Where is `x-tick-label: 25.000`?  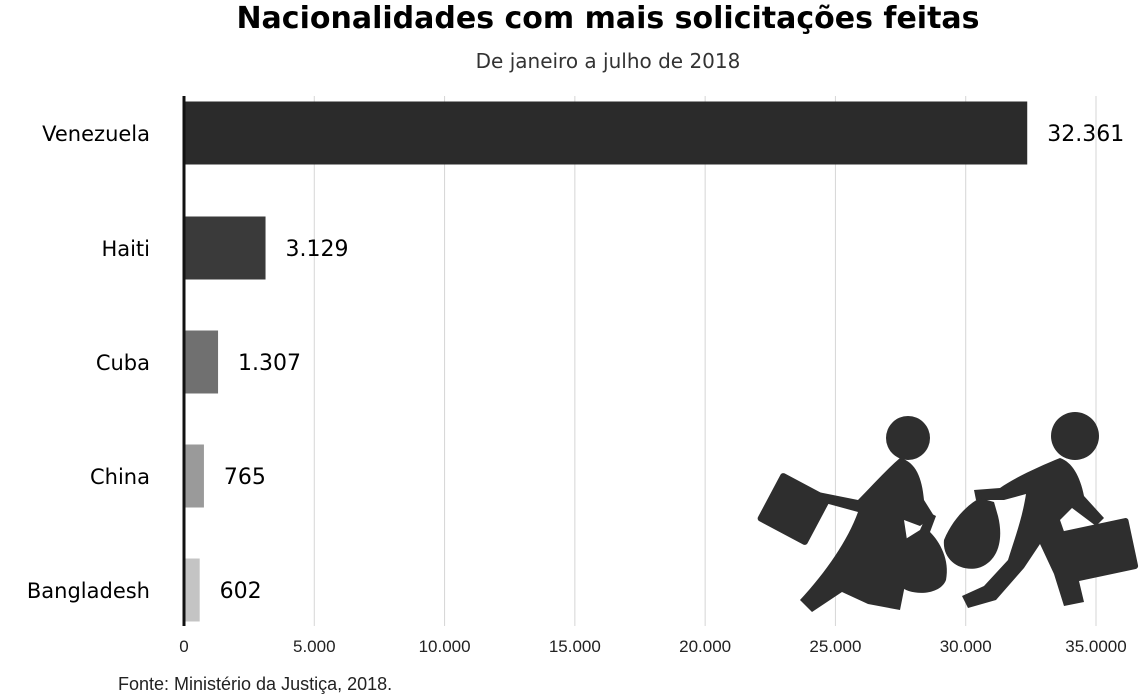
x-tick-label: 25.000 is located at coordinates (835, 646).